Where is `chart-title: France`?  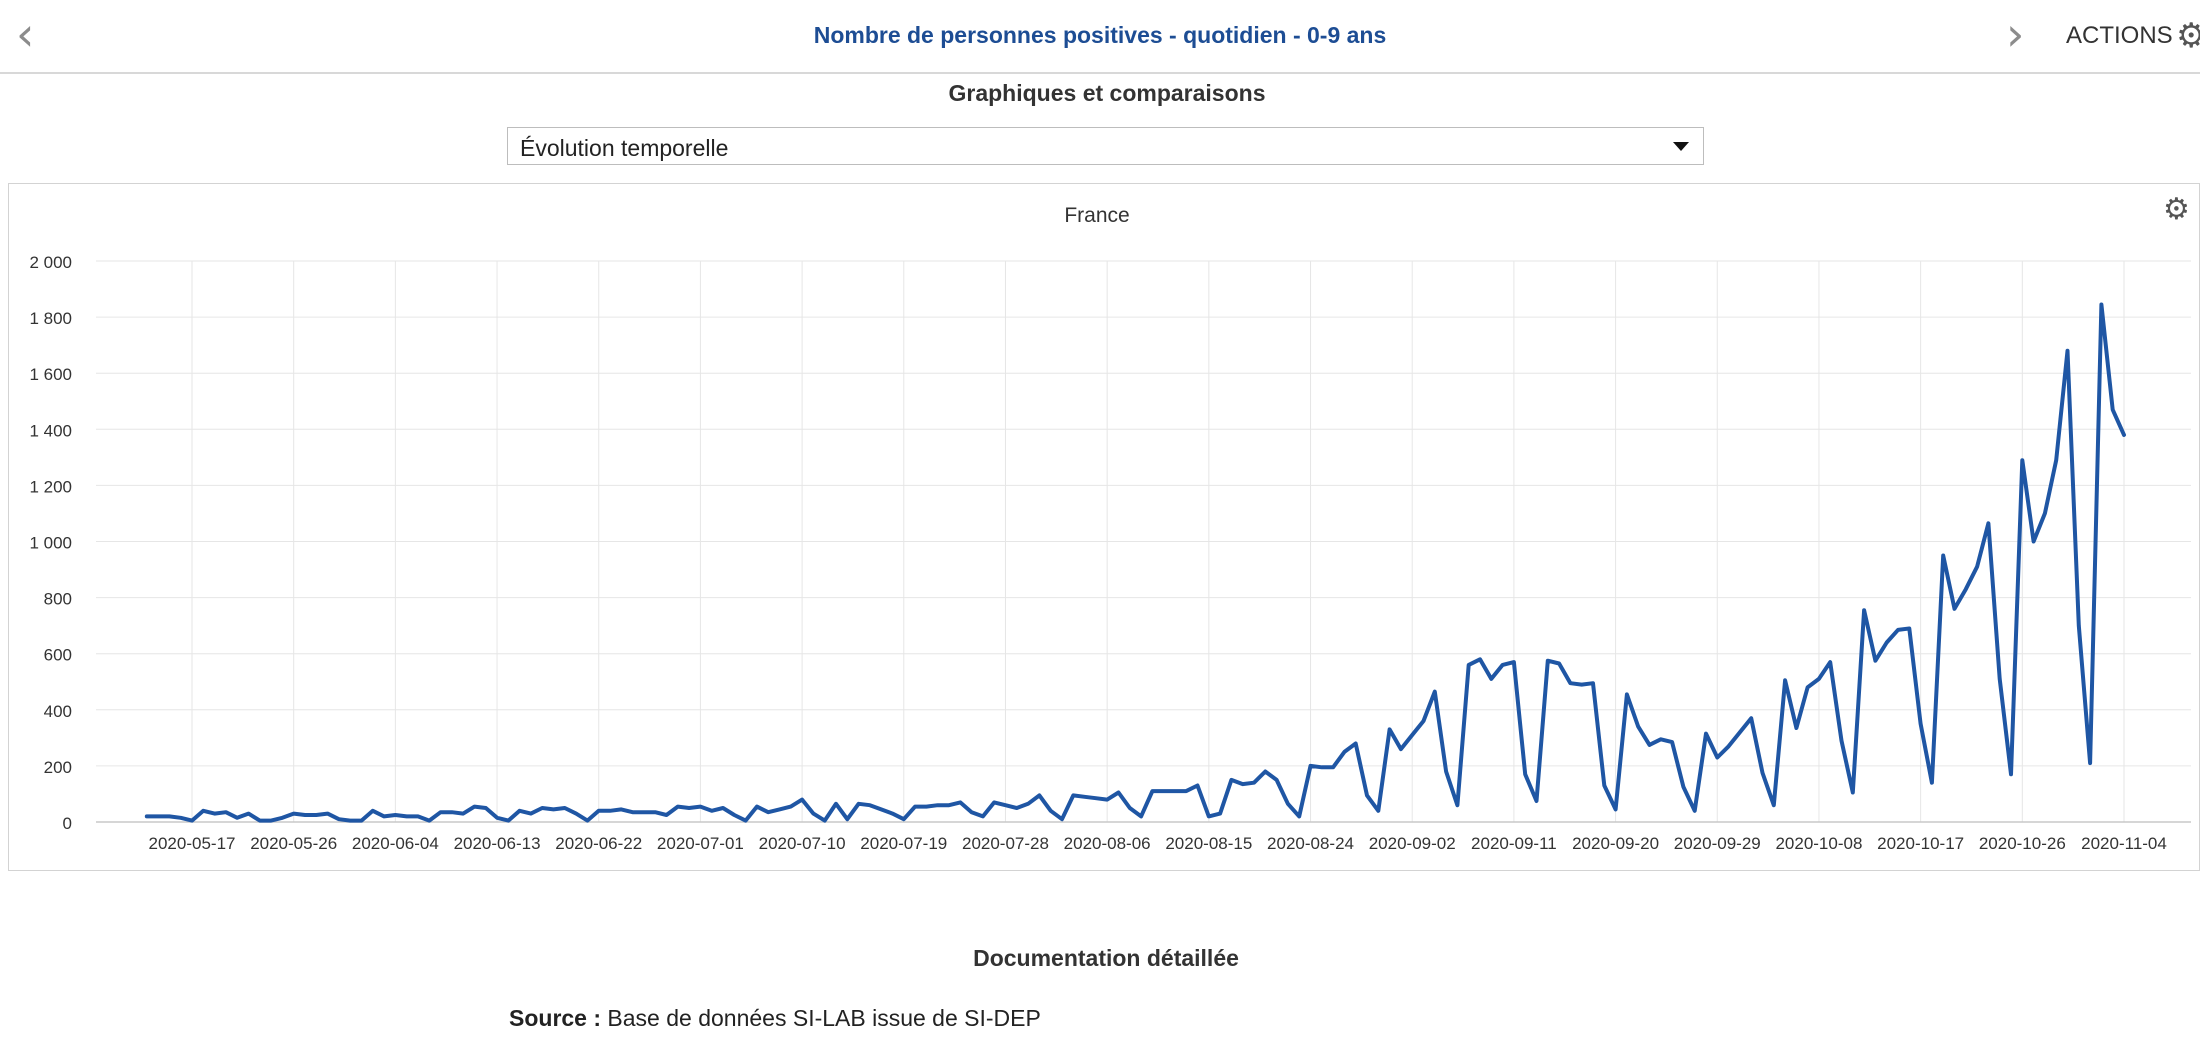 chart-title: France is located at coordinates (1097, 215).